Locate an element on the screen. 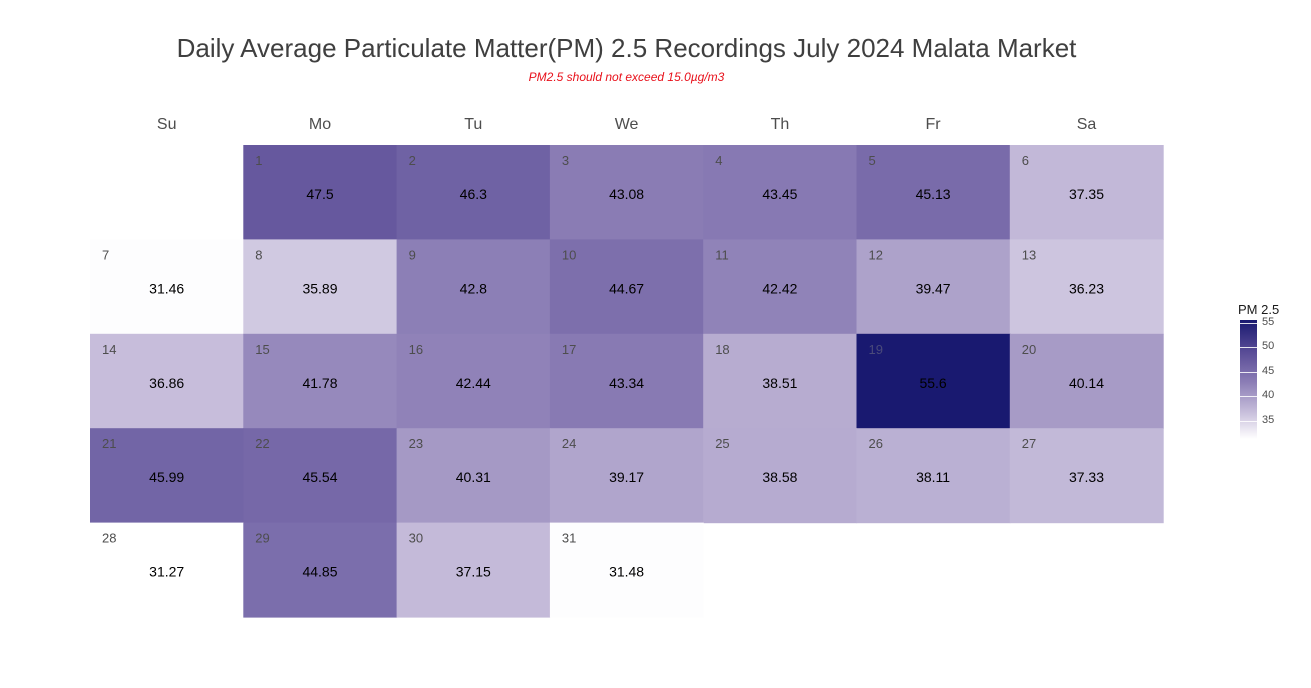 The height and width of the screenshot is (688, 1311). day-cell: 11 42.42 is located at coordinates (780, 287).